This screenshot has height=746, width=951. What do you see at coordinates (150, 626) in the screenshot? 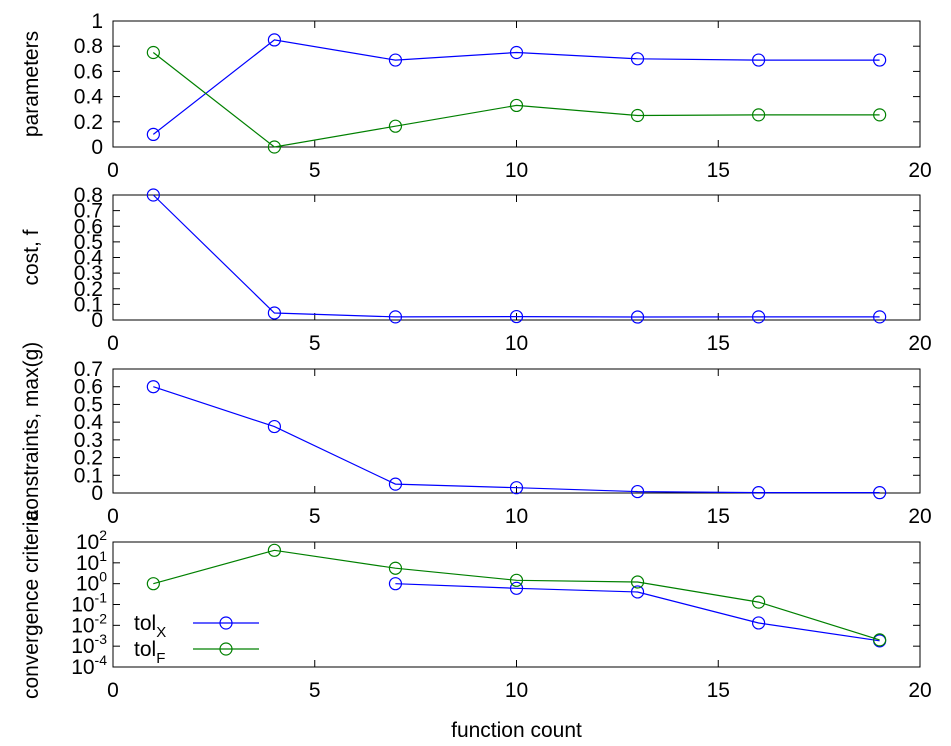
I see `legend-label: tolX` at bounding box center [150, 626].